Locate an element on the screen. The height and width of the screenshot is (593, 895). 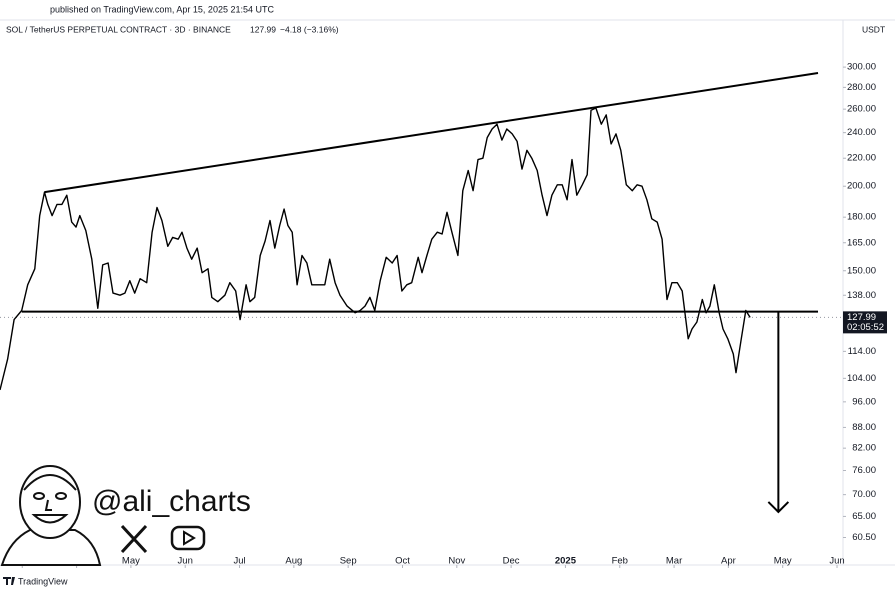
y-tick-label: 96.00 is located at coordinates (864, 401).